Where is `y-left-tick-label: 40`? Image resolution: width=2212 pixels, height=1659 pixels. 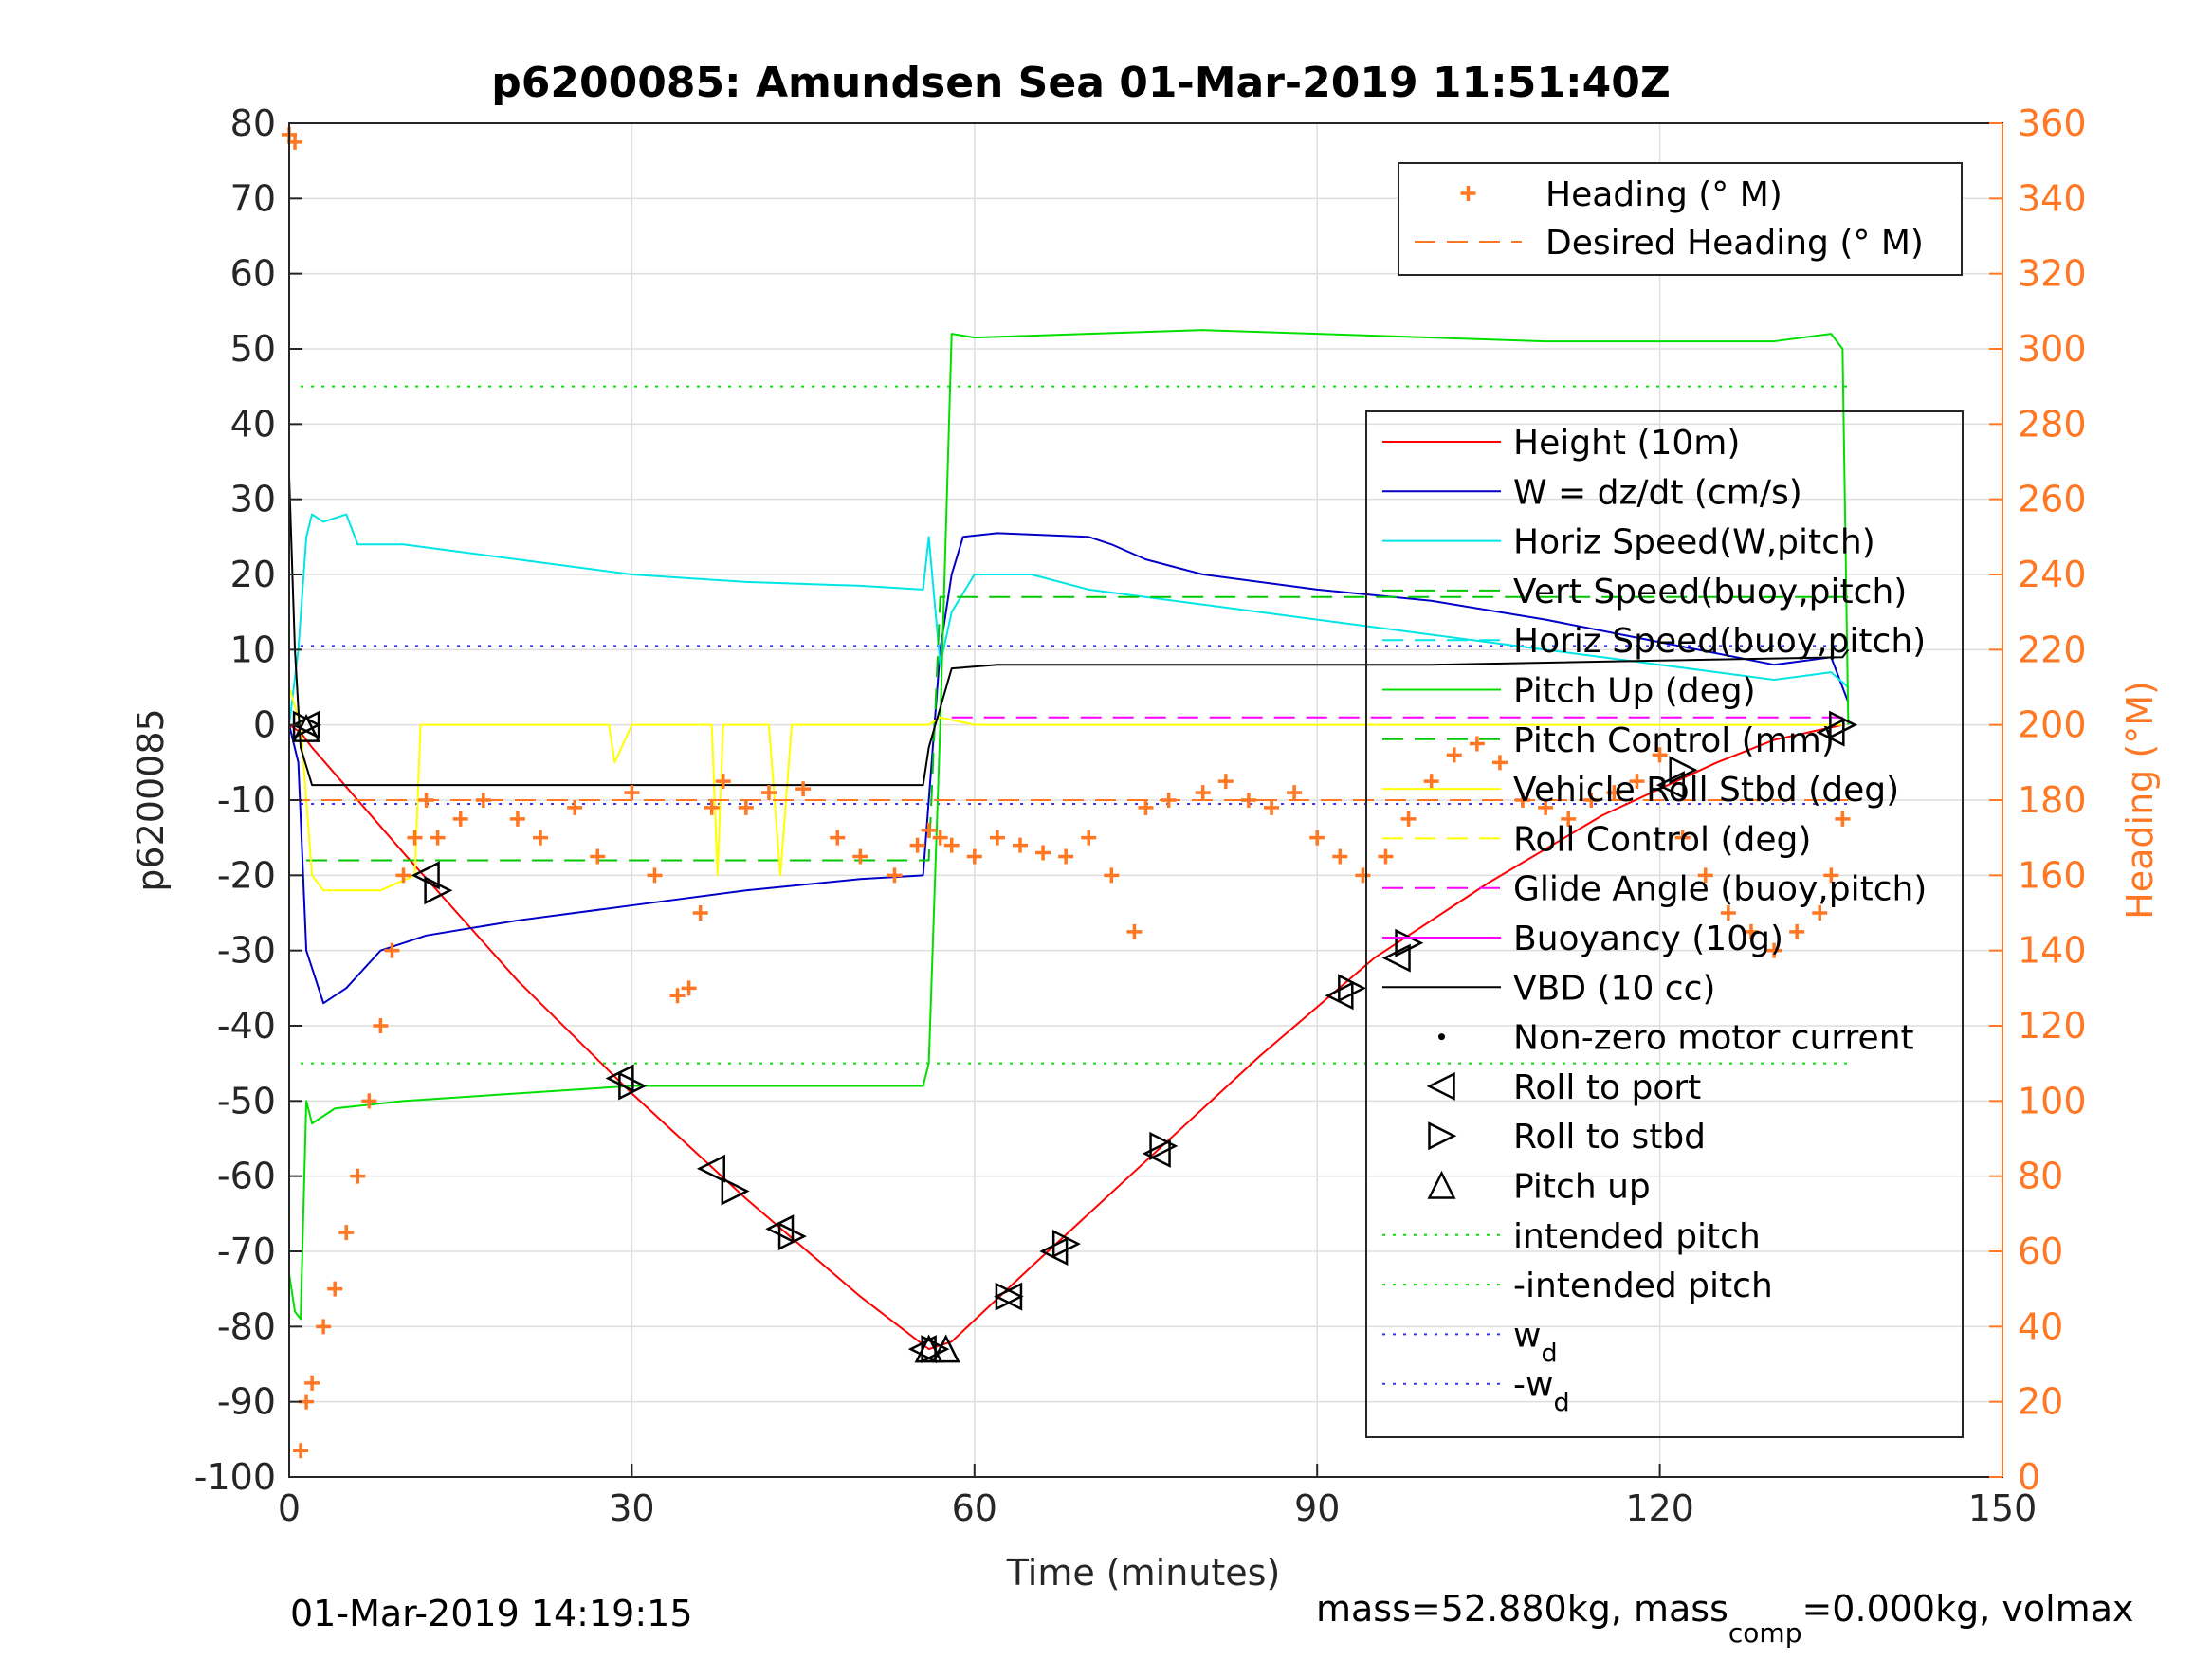
y-left-tick-label: 40 is located at coordinates (253, 424).